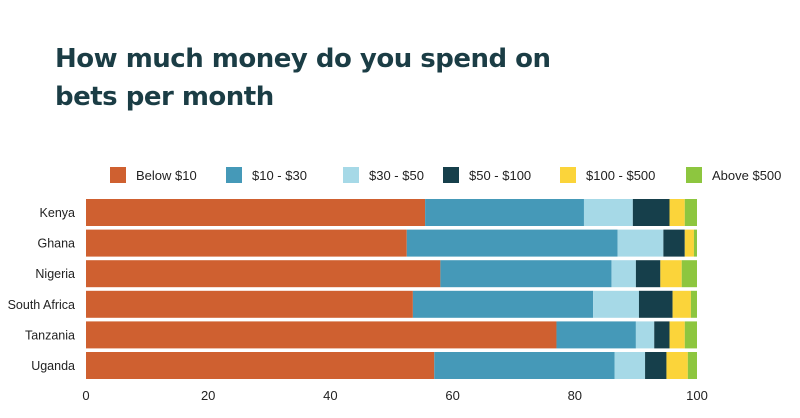 This screenshot has width=800, height=418. Describe the element at coordinates (575, 395) in the screenshot. I see `x-tick-label-80: 80` at that location.